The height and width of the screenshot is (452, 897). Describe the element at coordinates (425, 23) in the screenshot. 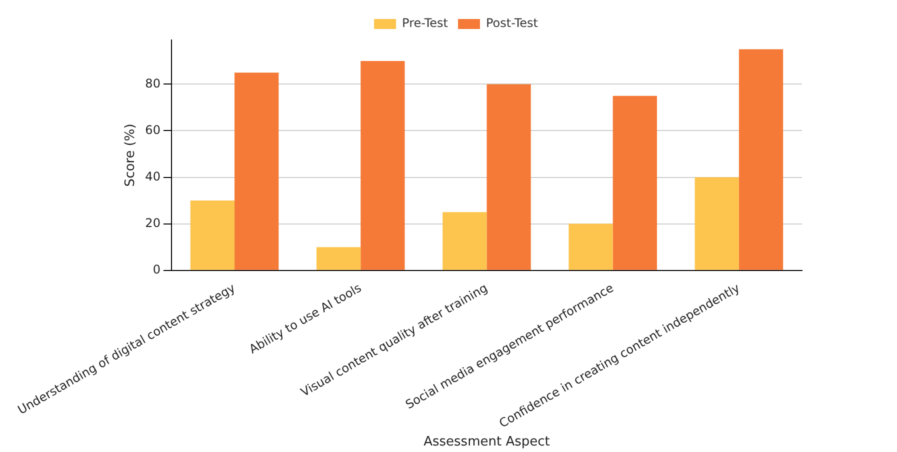

I see `legend-label: Pre-Test` at that location.